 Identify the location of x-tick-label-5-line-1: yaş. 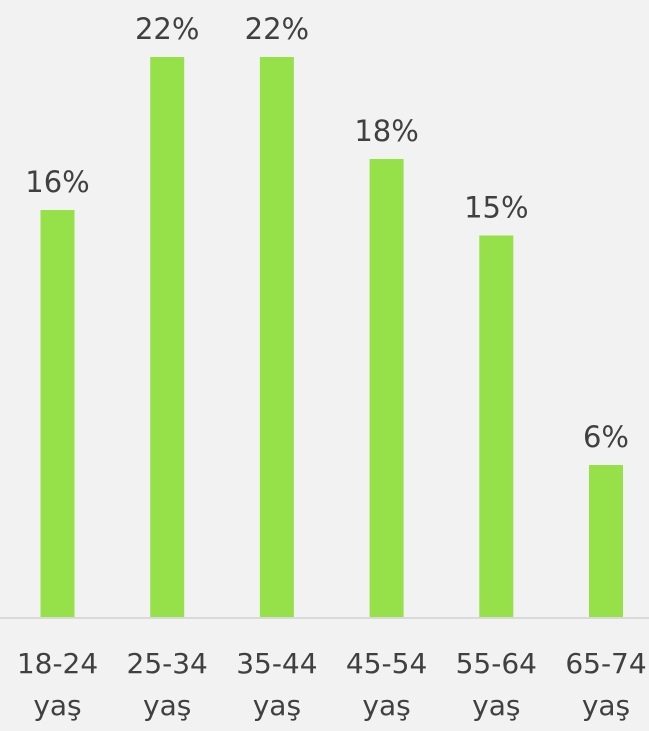
(606, 705).